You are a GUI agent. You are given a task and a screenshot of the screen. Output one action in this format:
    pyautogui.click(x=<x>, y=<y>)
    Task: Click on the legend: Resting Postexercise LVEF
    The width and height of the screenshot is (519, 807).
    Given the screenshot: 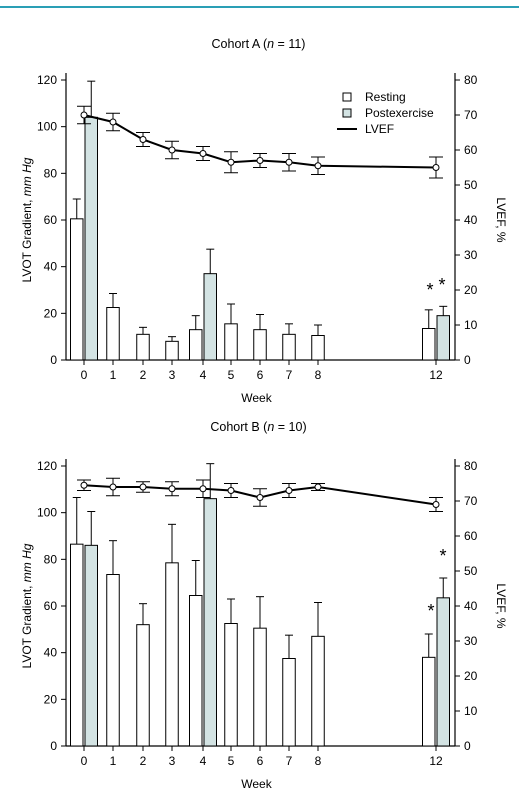 What is the action you would take?
    pyautogui.click(x=385, y=113)
    